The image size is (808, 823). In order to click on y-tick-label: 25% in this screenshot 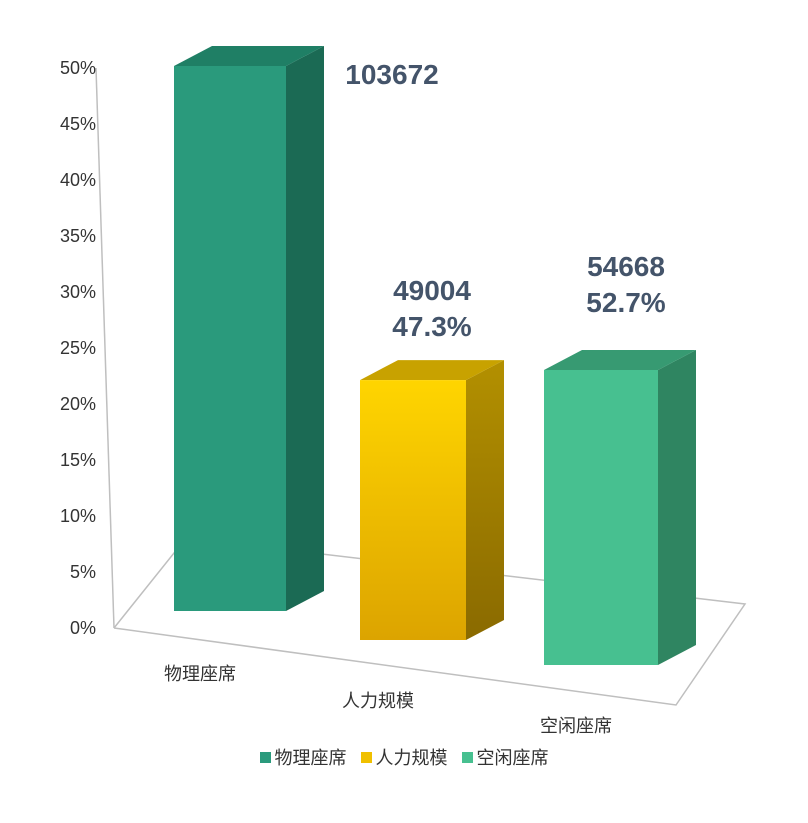, I will do `click(78, 348)`.